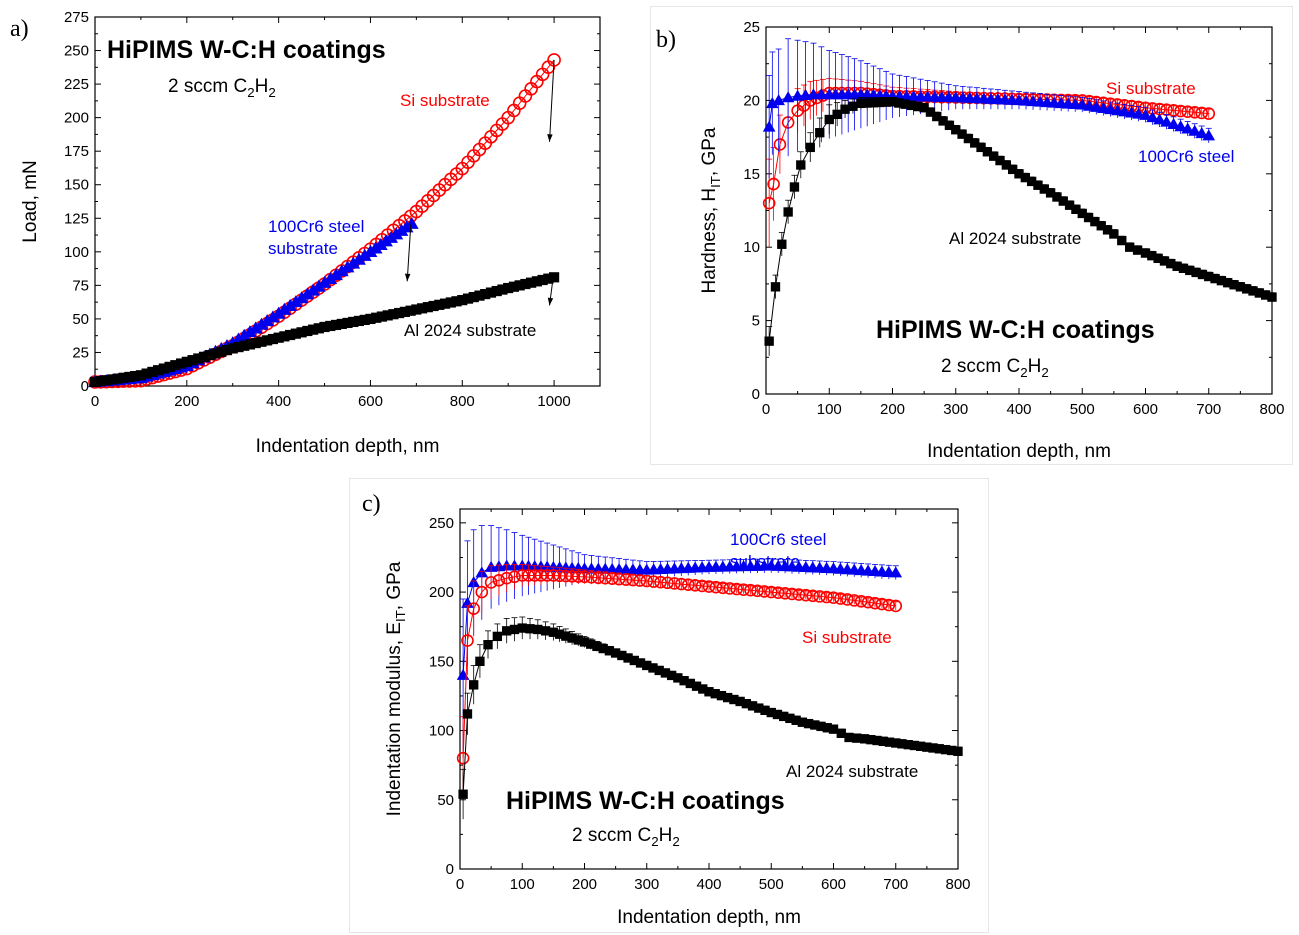 The height and width of the screenshot is (935, 1299). I want to click on x-tick-label: 400, so click(278, 401).